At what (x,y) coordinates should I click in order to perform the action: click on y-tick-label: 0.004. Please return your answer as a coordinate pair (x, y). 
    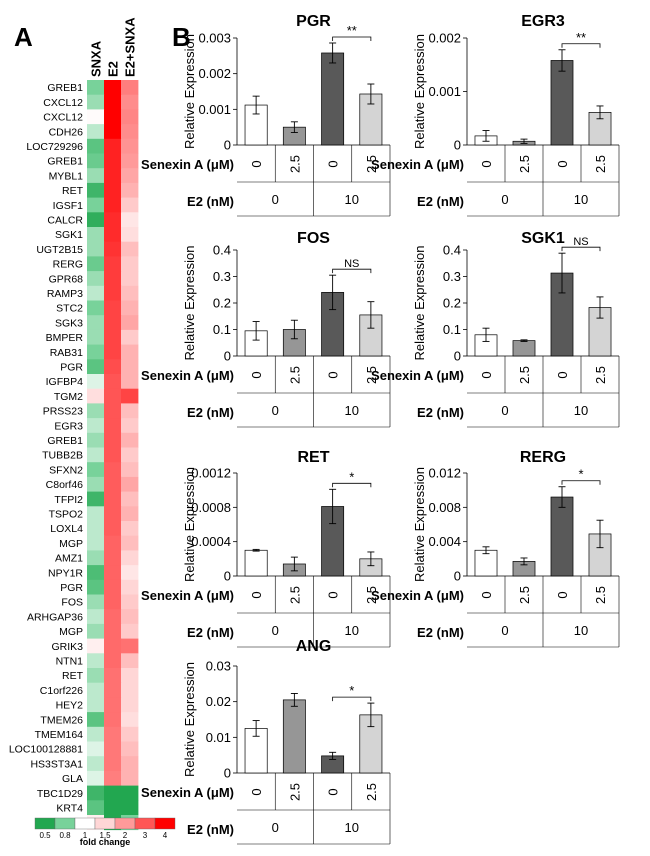
    Looking at the image, I should click on (444, 541).